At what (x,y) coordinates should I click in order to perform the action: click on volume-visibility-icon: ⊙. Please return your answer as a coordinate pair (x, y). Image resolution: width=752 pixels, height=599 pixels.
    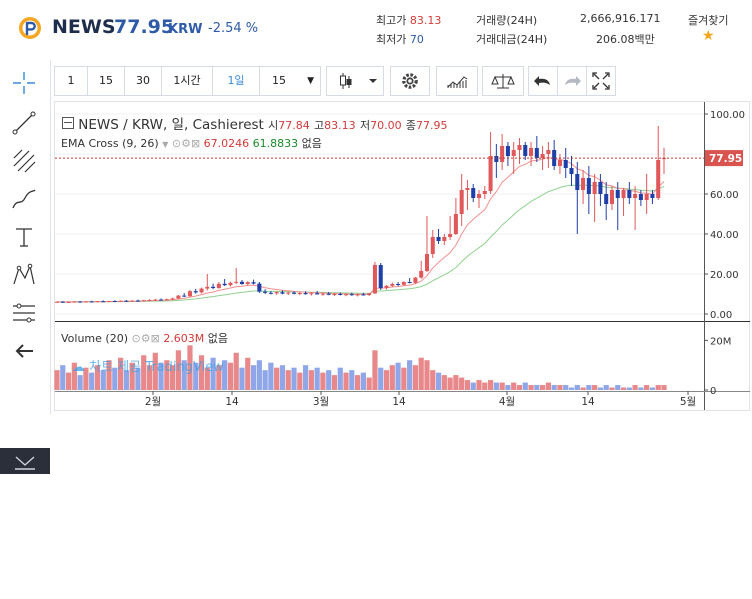
    Looking at the image, I should click on (136, 338).